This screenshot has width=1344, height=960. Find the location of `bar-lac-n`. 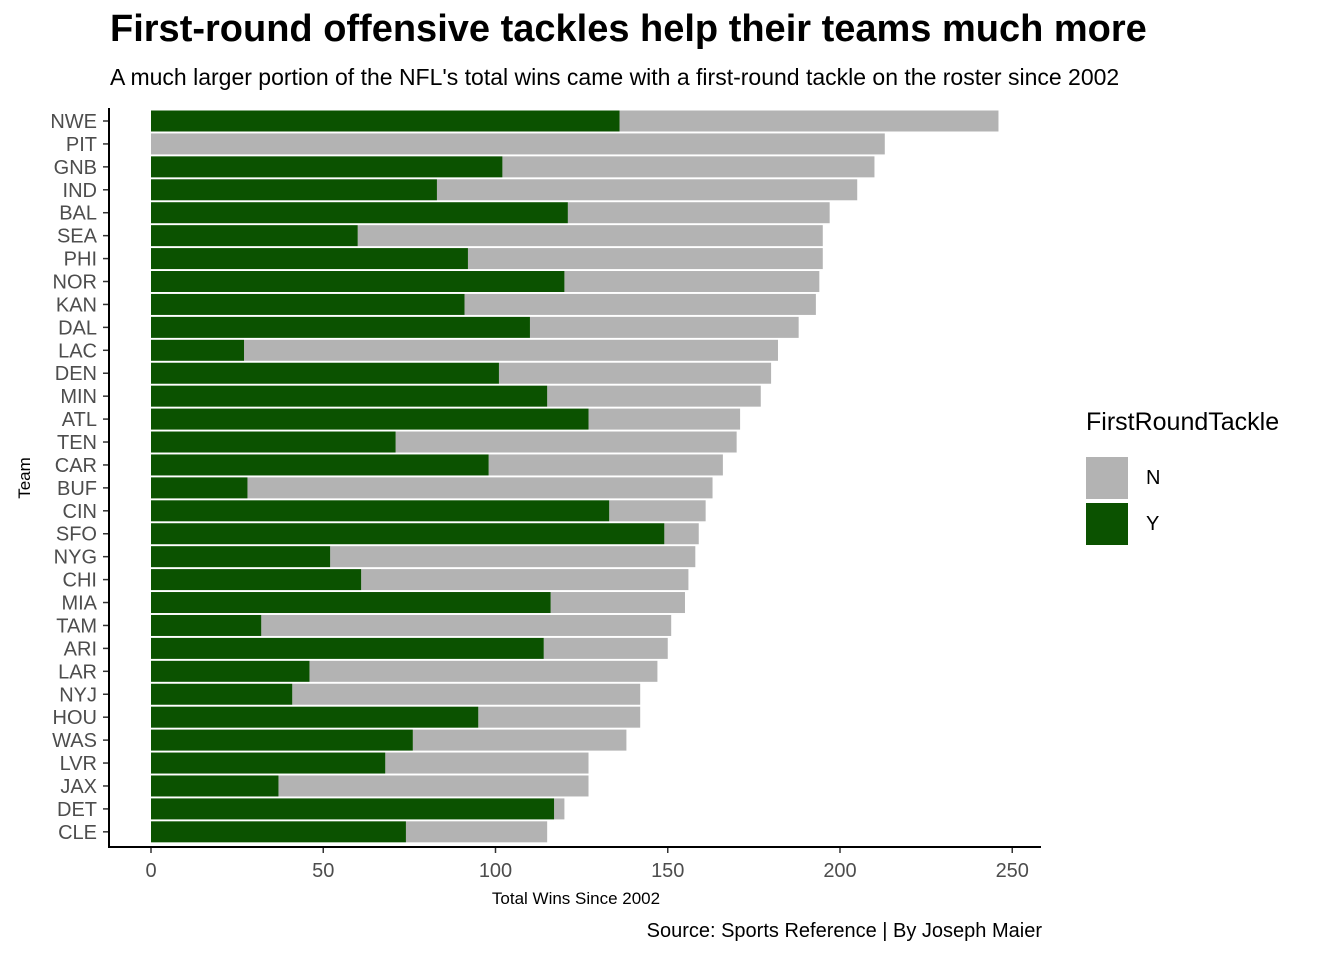

bar-lac-n is located at coordinates (511, 350).